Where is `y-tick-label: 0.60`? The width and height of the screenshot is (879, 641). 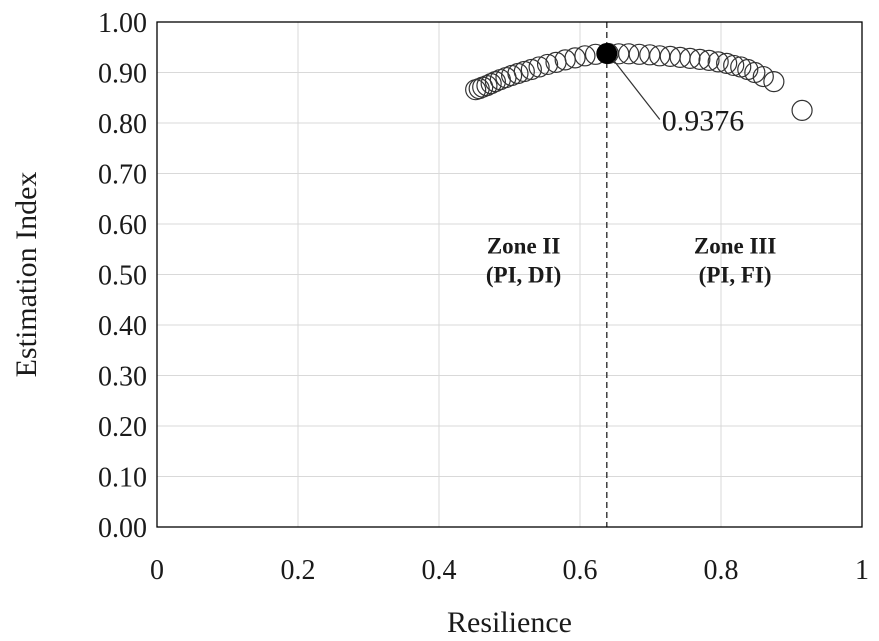
y-tick-label: 0.60 is located at coordinates (122, 225).